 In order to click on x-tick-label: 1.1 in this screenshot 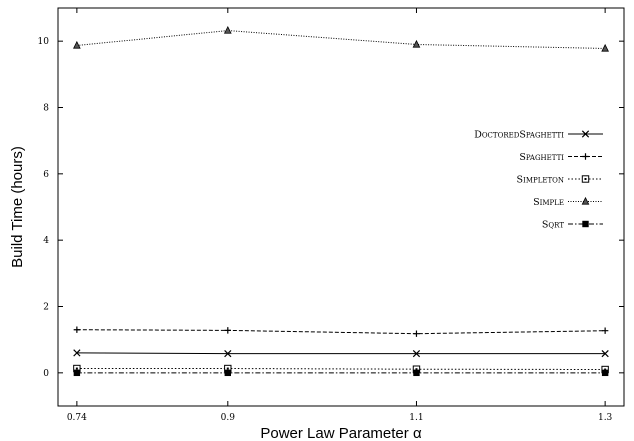, I will do `click(416, 418)`.